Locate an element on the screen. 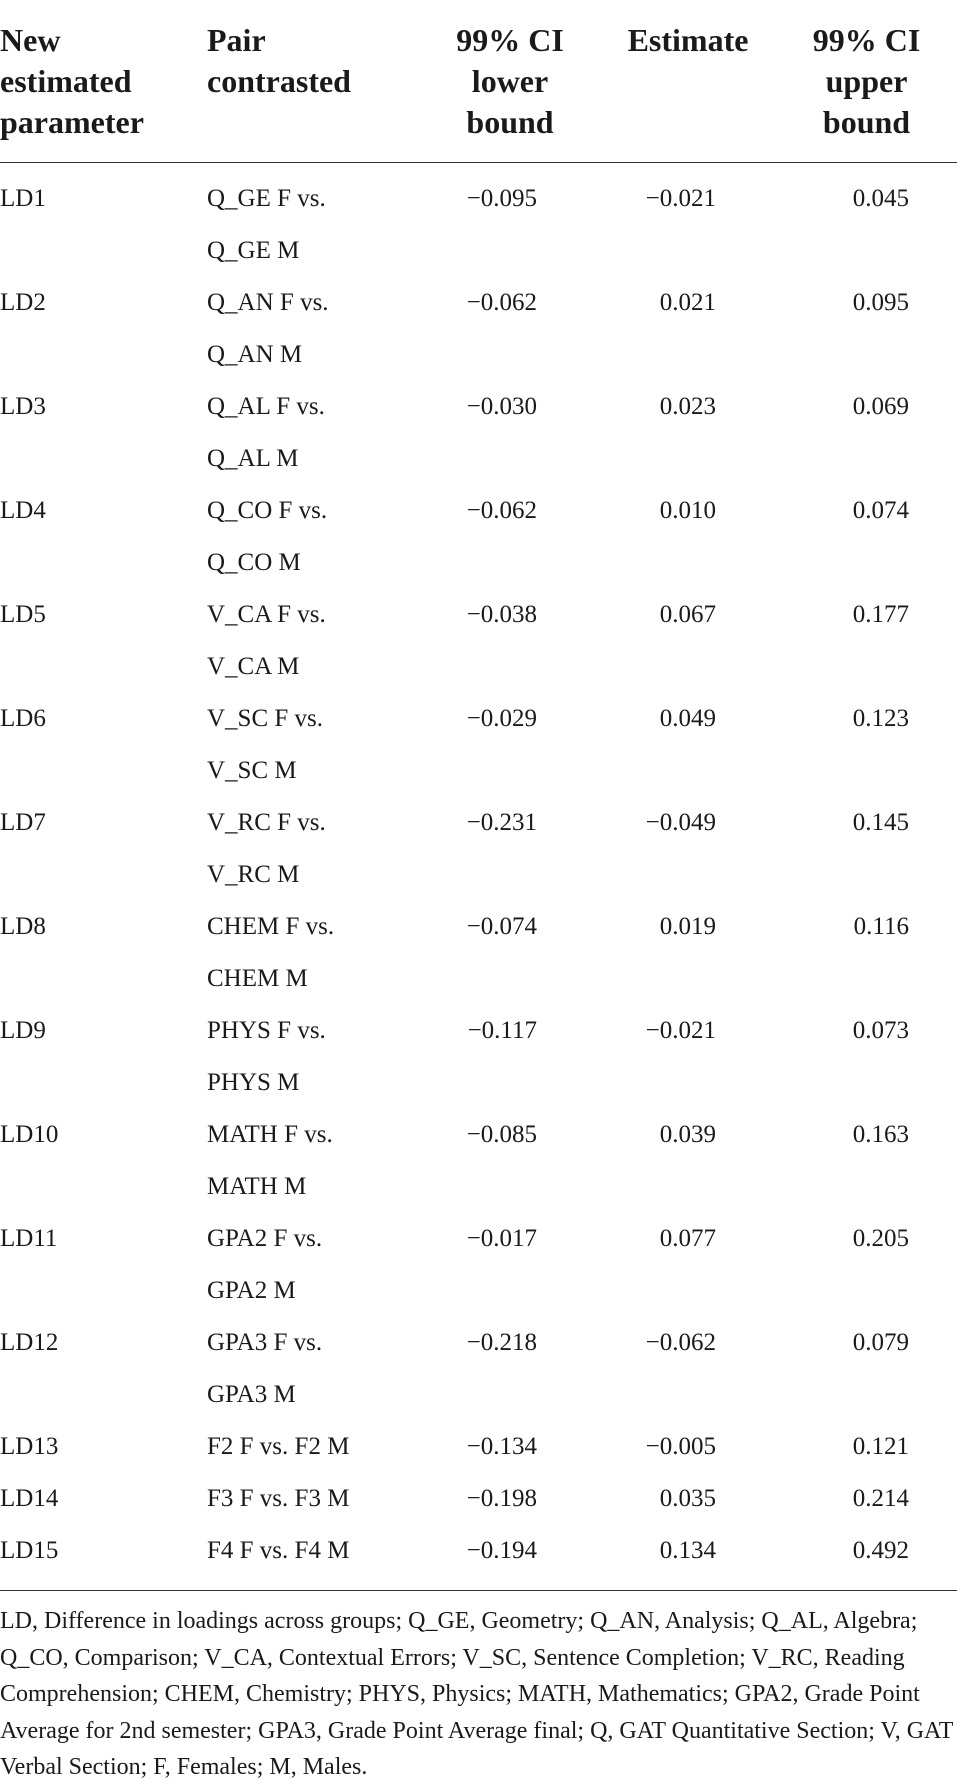 The width and height of the screenshot is (957, 1792). pair-line: Q_AN M is located at coordinates (255, 354).